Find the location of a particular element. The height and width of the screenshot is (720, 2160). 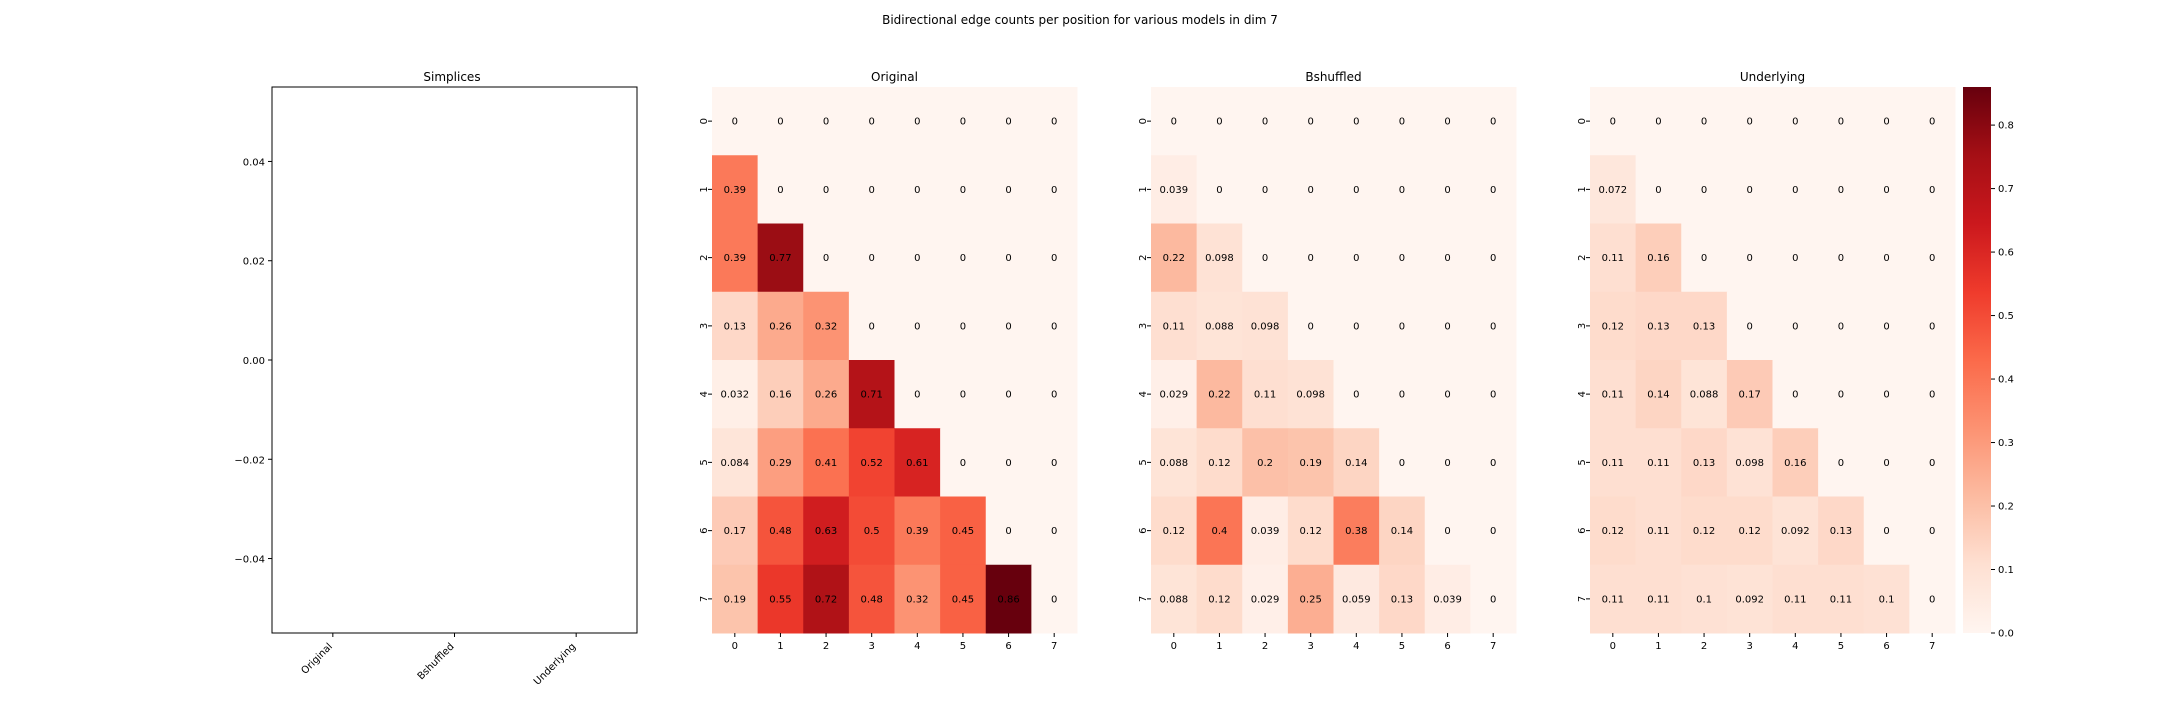

heatmap-ytick-label: 0 is located at coordinates (704, 121).